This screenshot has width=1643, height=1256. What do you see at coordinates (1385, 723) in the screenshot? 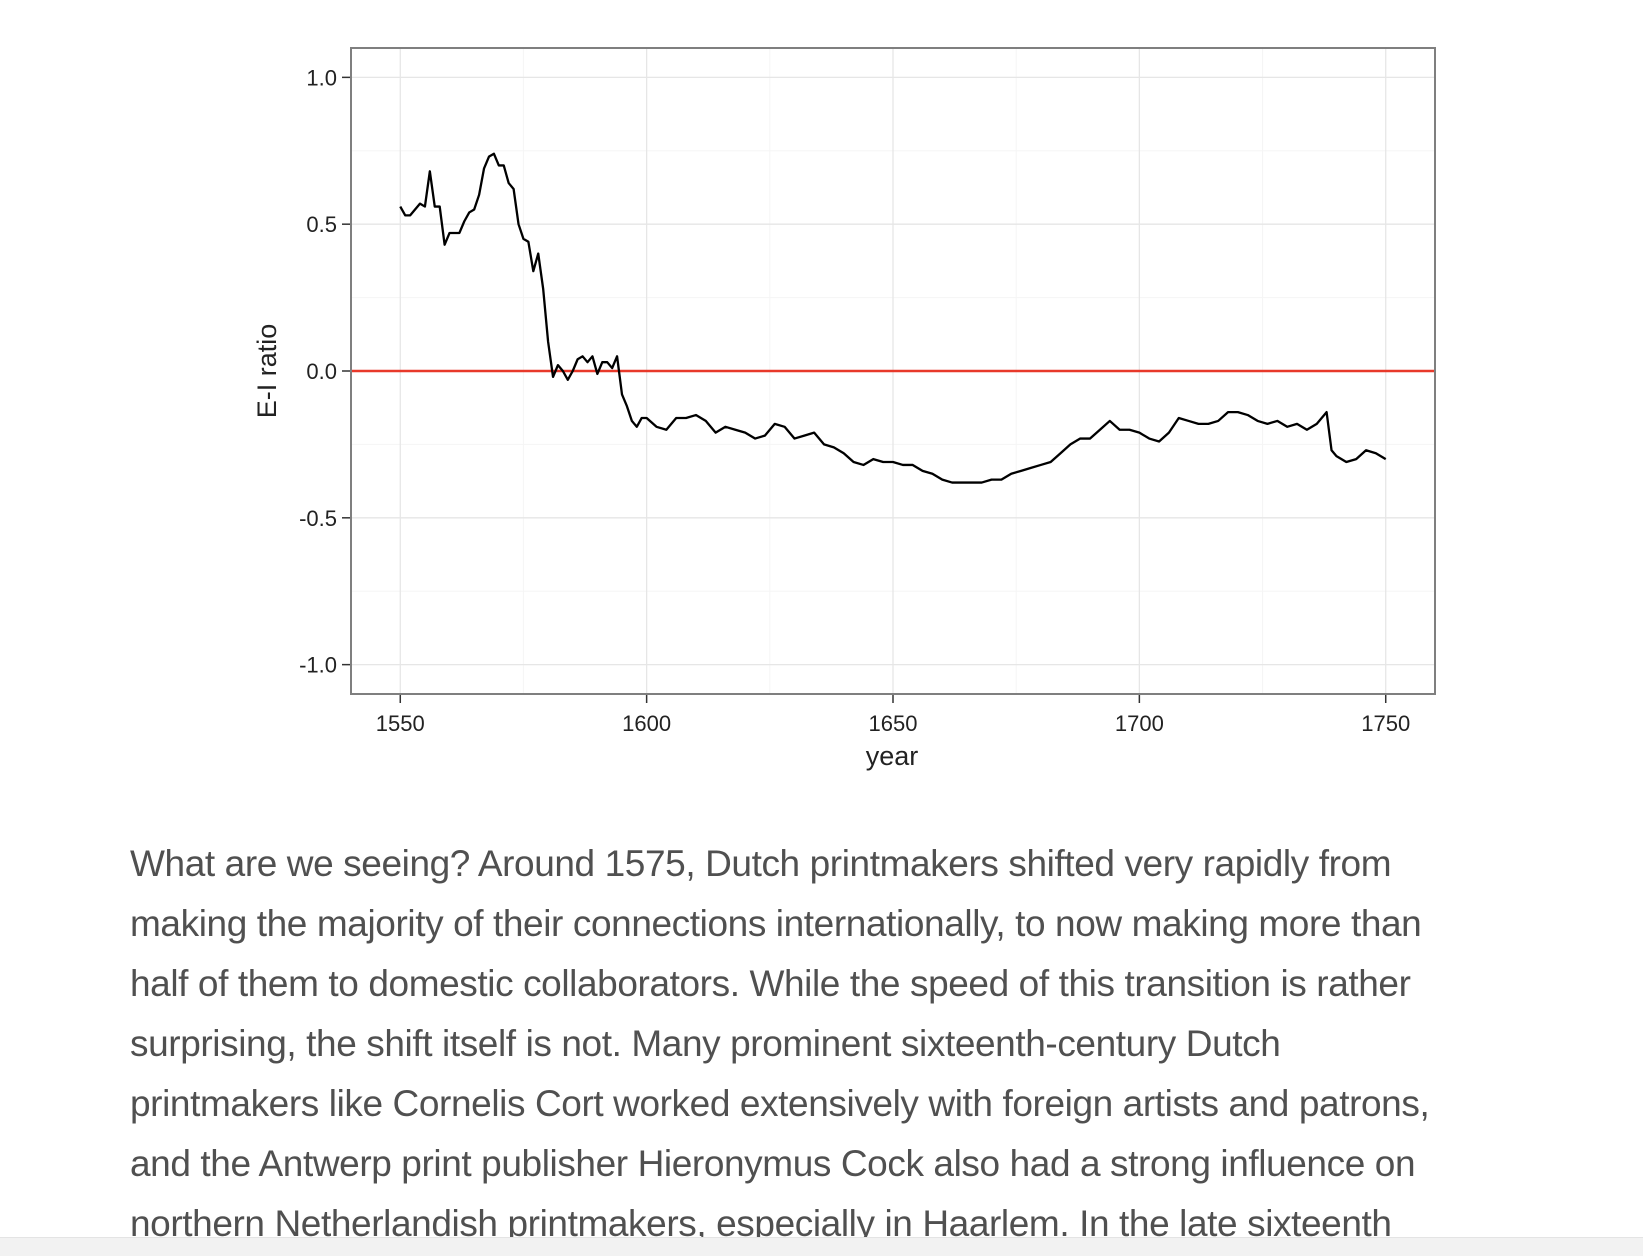
I see `x-tick-label: 1750` at bounding box center [1385, 723].